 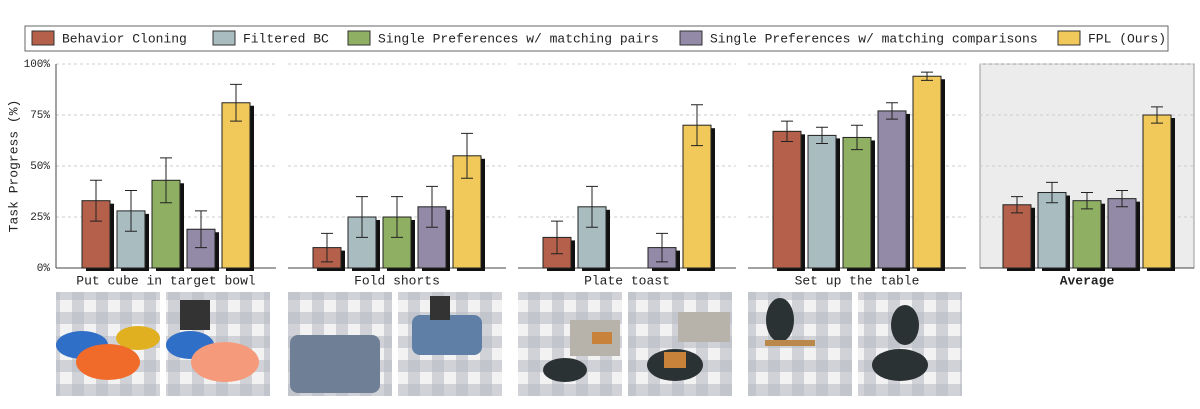 What do you see at coordinates (124, 38) in the screenshot?
I see `legend-label: Behavior Cloning` at bounding box center [124, 38].